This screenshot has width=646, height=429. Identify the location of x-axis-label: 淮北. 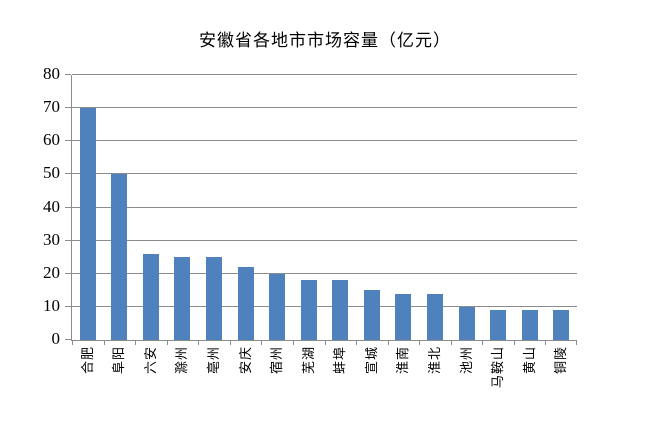
(434, 360).